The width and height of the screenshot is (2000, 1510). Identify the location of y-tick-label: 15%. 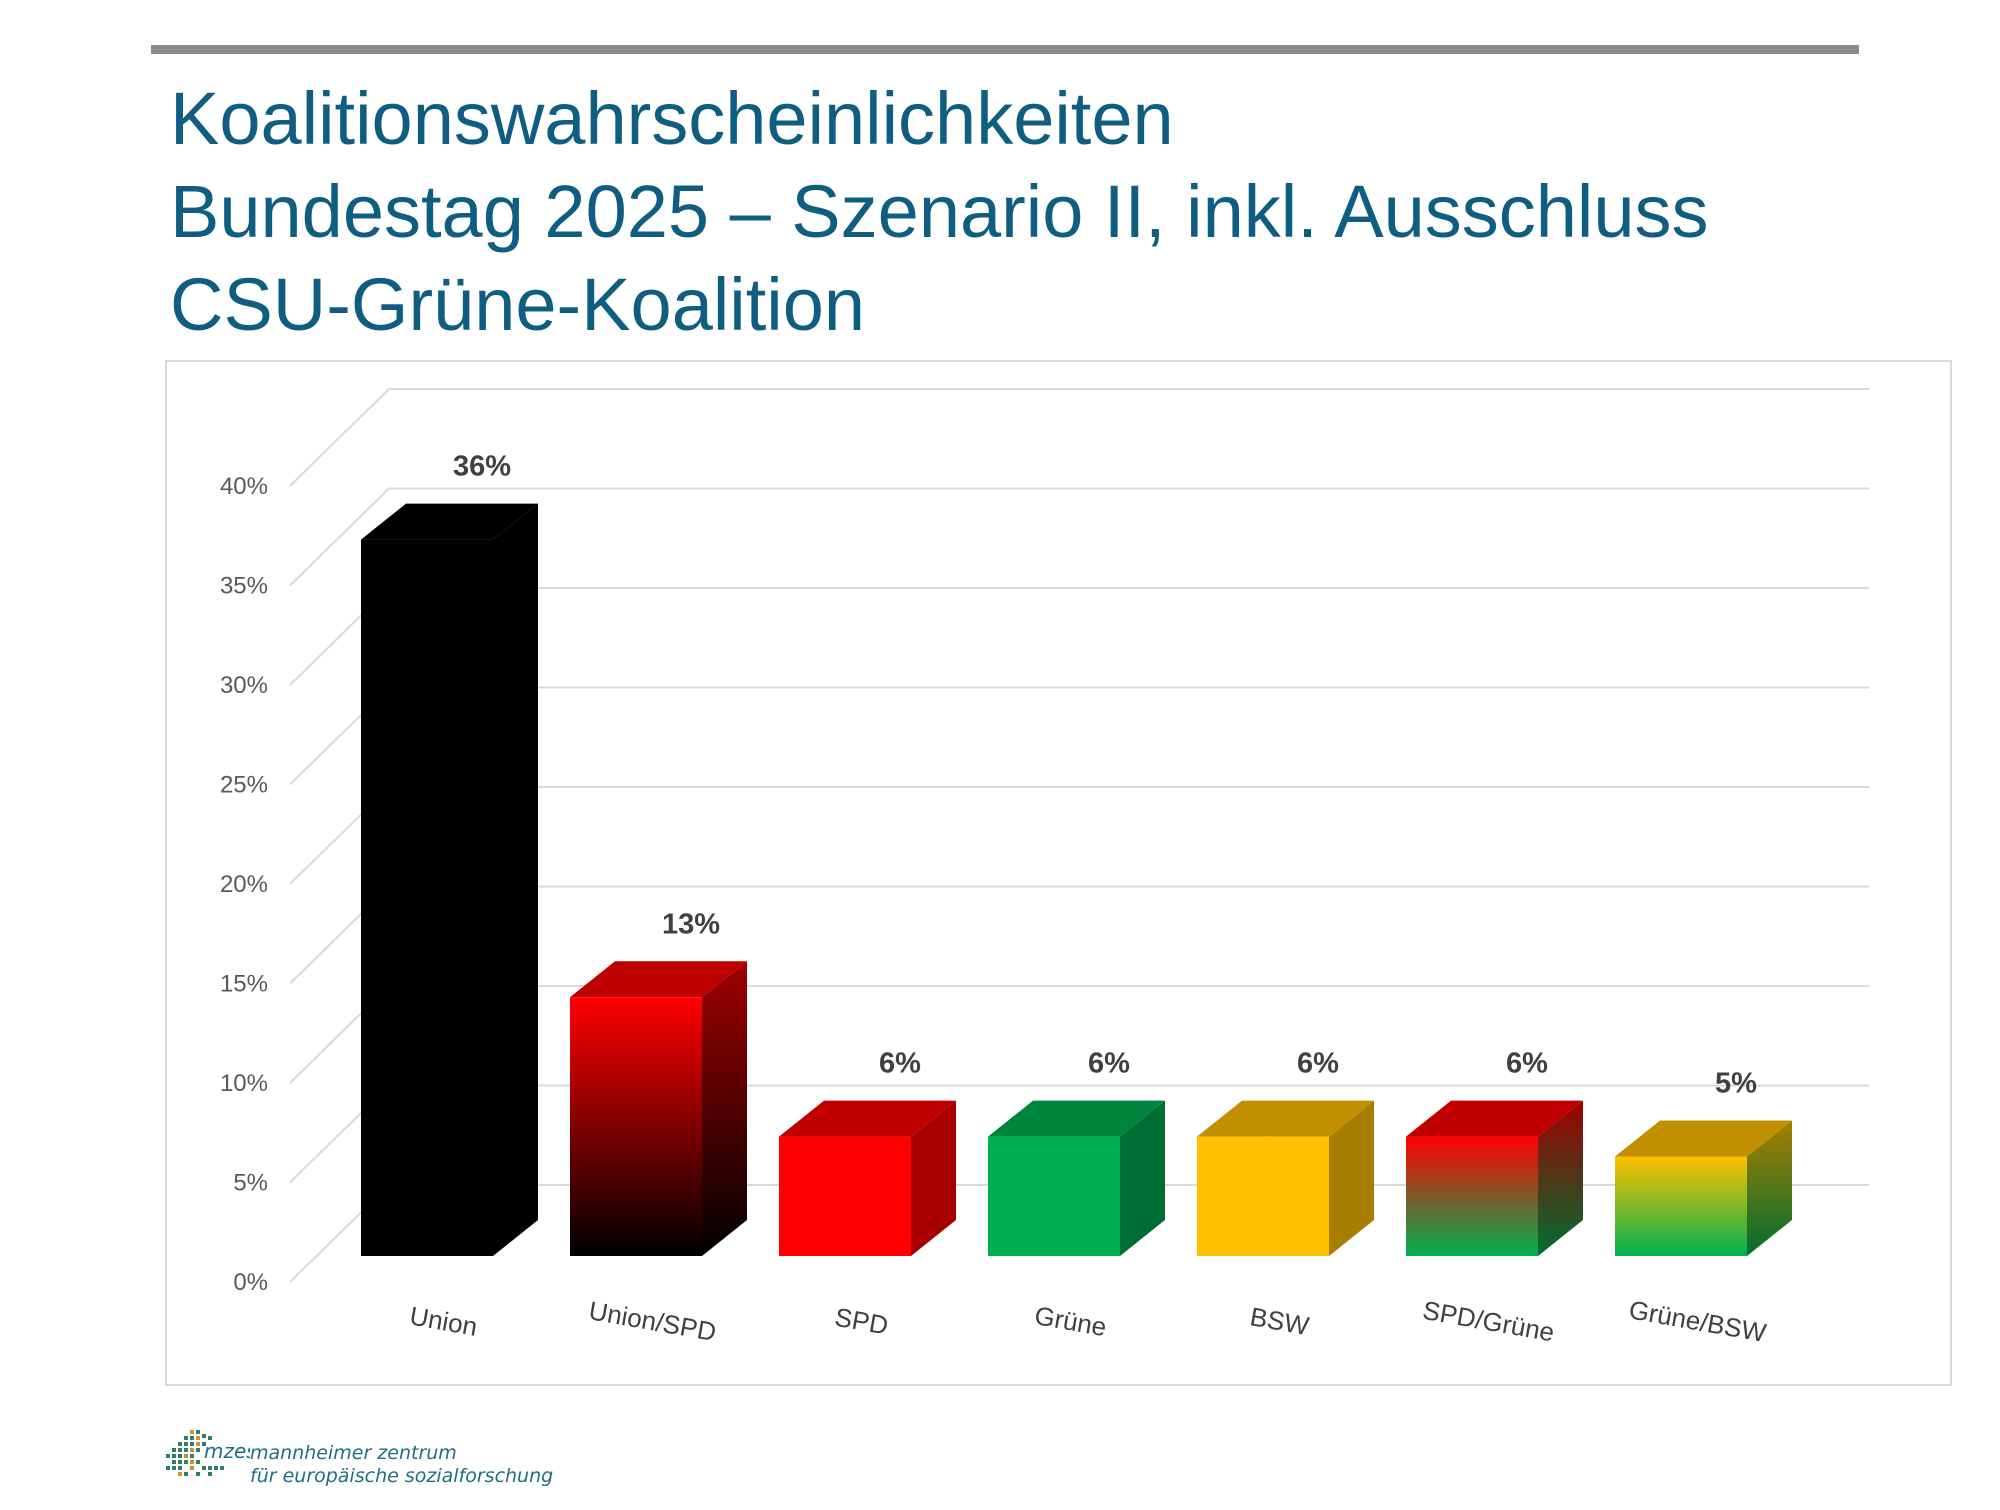
(244, 984).